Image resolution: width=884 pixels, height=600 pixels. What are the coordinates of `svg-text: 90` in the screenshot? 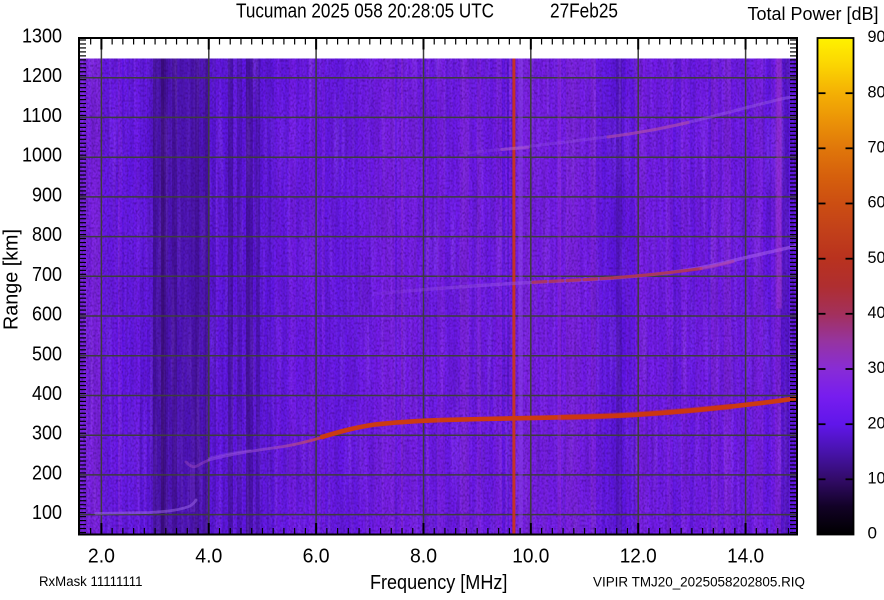 It's located at (876, 36).